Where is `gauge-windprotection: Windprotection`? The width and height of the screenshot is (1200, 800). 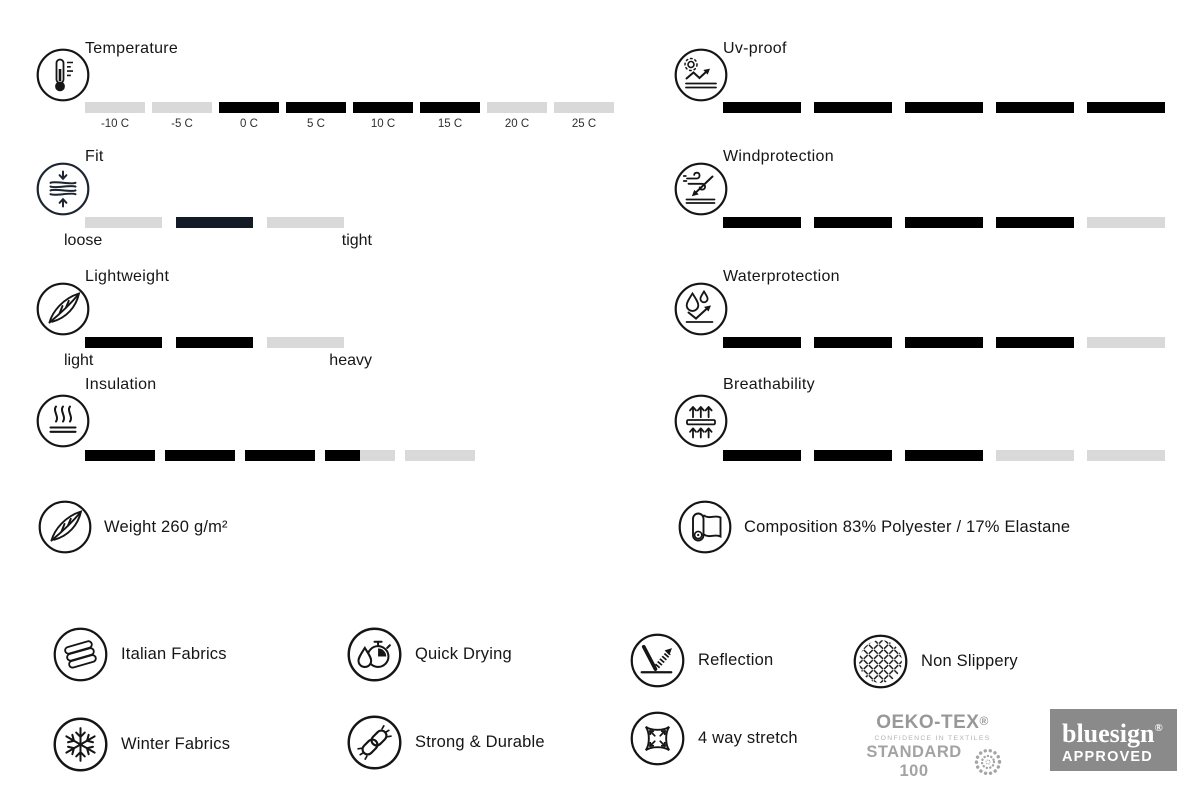
gauge-windprotection: Windprotection is located at coordinates (924, 208).